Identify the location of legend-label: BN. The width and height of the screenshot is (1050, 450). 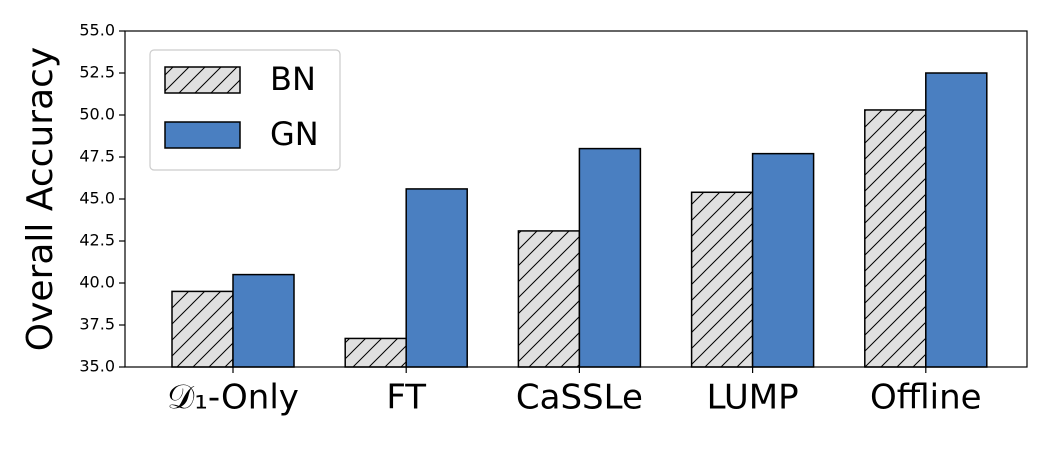
(293, 79).